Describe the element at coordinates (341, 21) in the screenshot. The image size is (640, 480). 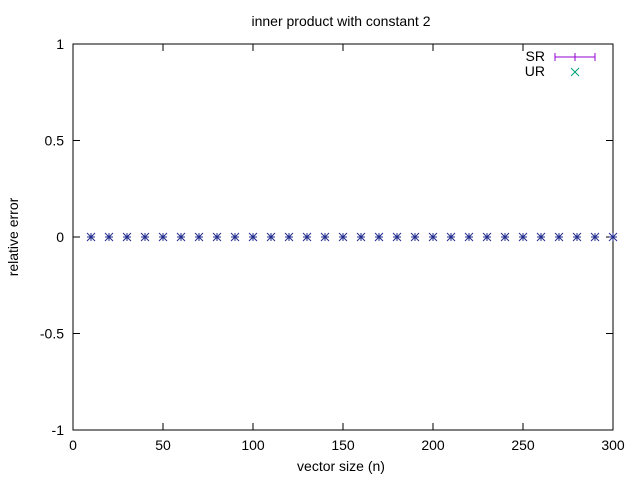
I see `chart-title: inner product with constant 2` at that location.